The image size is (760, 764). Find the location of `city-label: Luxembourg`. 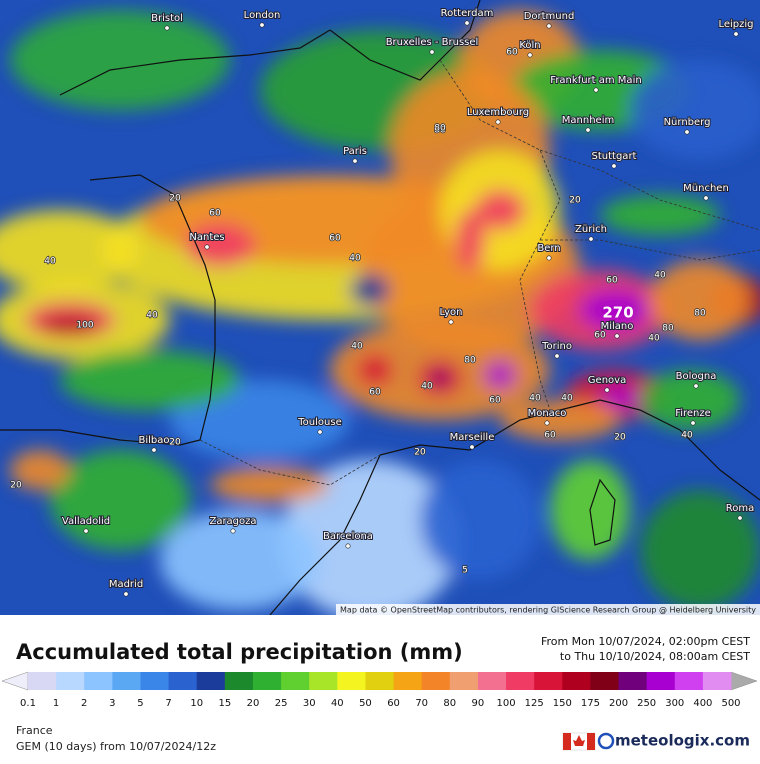

city-label: Luxembourg is located at coordinates (498, 112).